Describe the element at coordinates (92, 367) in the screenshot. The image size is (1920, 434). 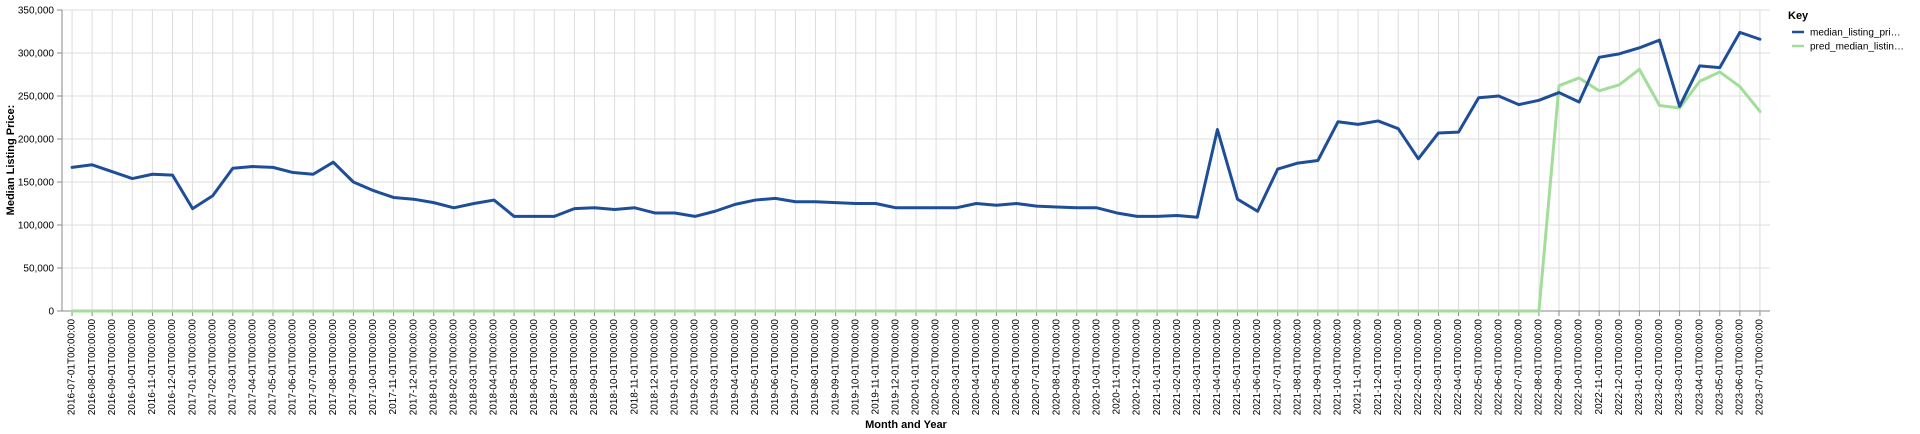
I see `x-tick-label: 2016-08-01T00:00:00` at that location.